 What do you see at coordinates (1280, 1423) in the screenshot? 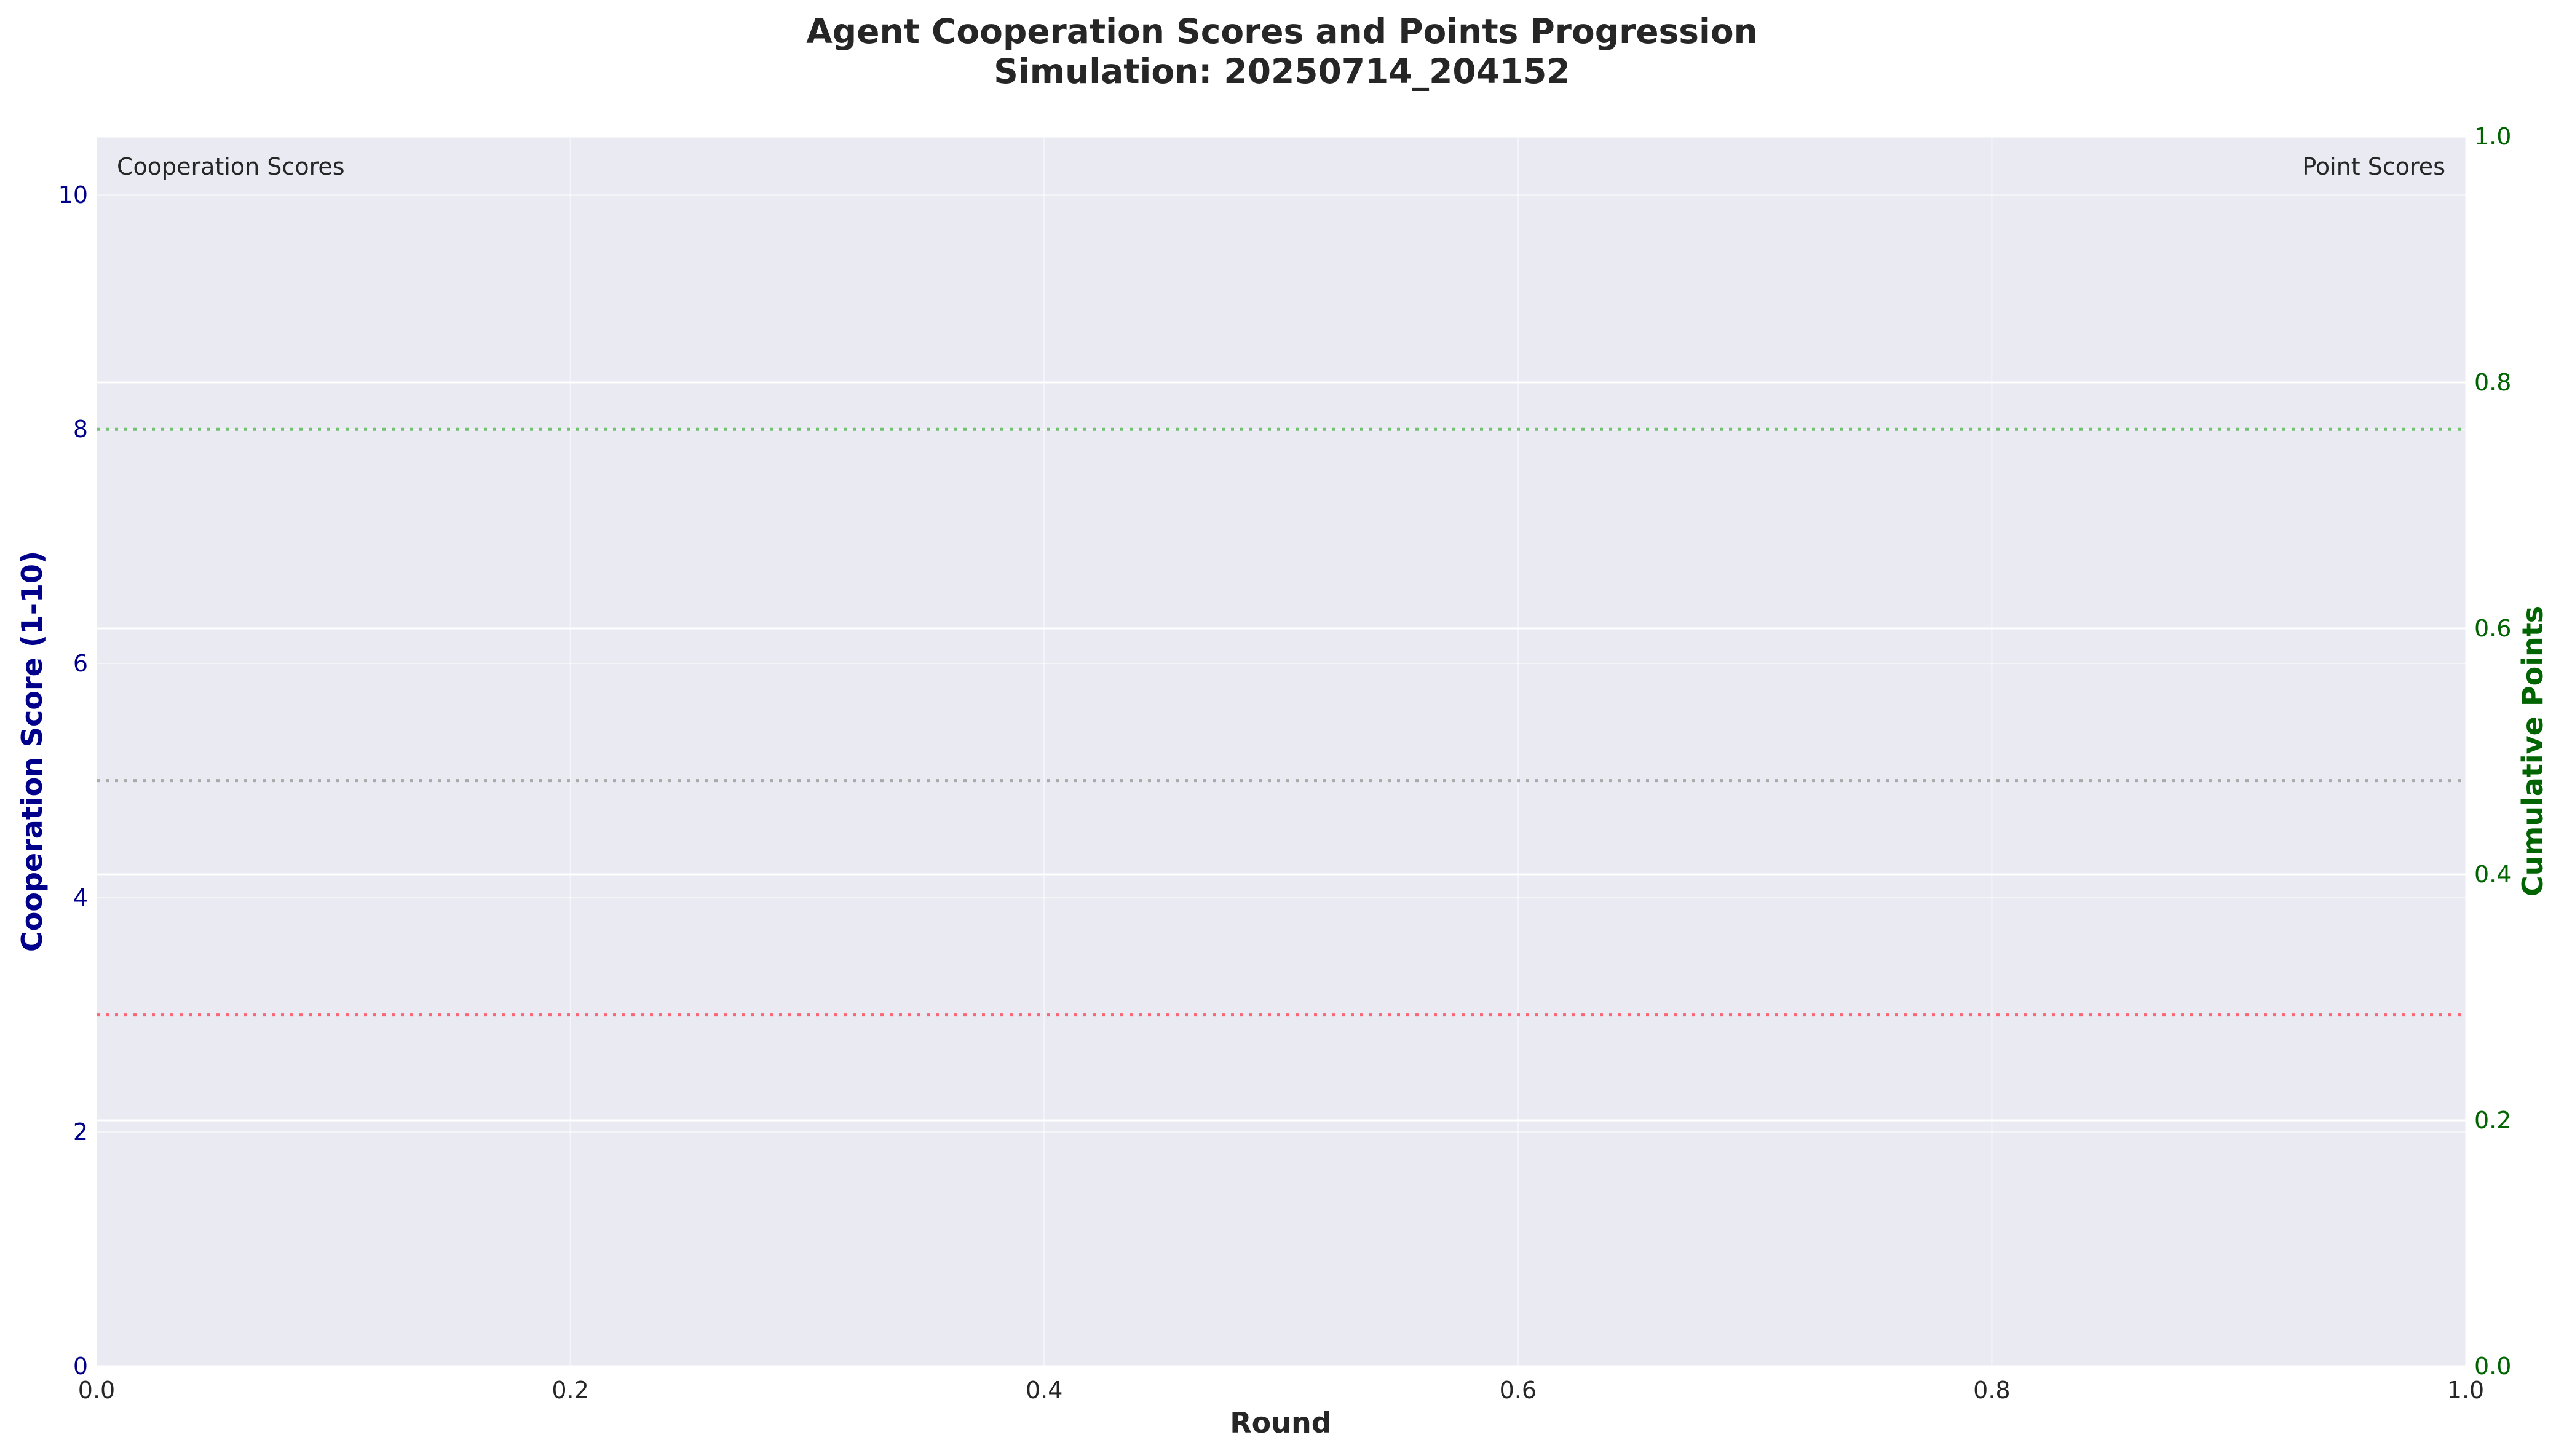
I see `x-axis-label: Round` at bounding box center [1280, 1423].